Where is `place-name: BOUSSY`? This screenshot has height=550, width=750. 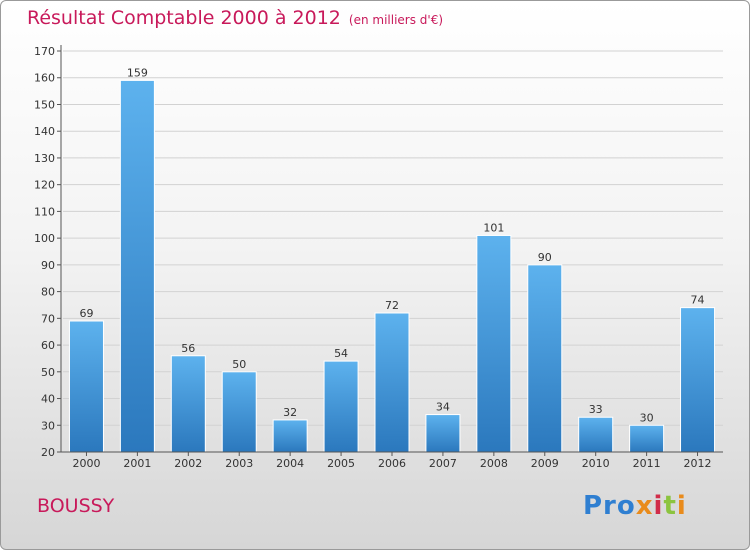 place-name: BOUSSY is located at coordinates (76, 506).